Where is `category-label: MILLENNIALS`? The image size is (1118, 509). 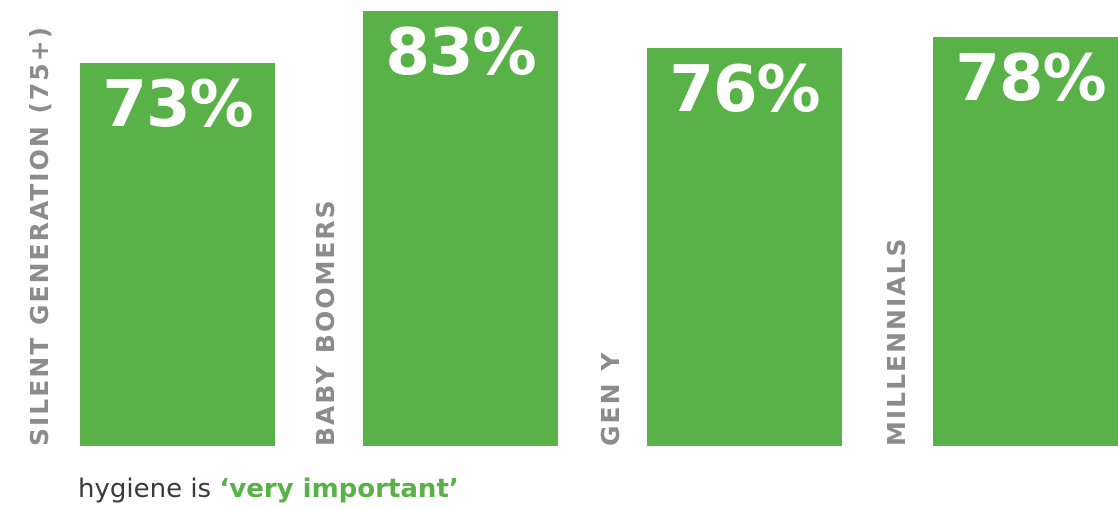
category-label: MILLENNIALS is located at coordinates (896, 341).